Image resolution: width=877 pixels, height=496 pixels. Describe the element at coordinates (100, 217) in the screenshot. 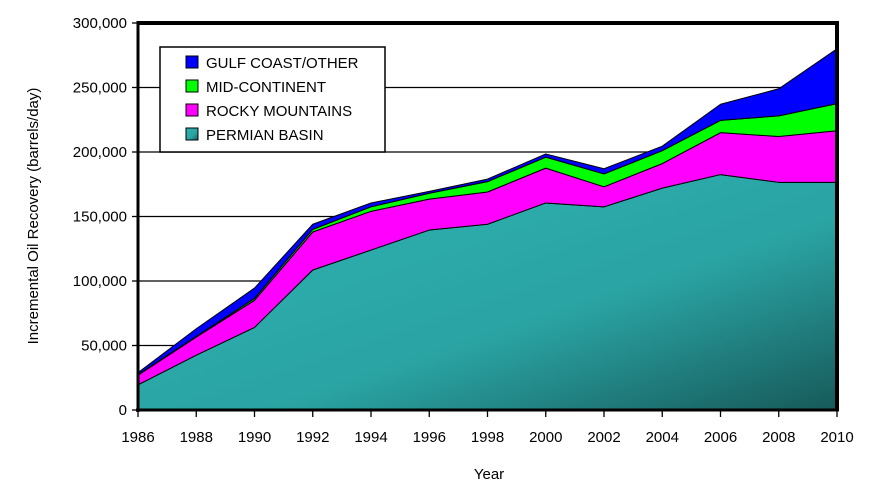

I see `y-tick-label: 150,000` at that location.